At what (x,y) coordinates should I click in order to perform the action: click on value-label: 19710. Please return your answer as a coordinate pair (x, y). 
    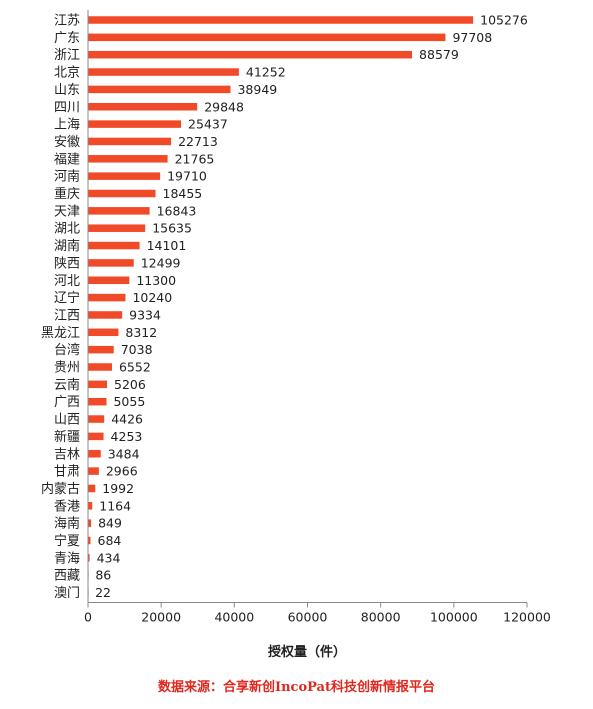
    Looking at the image, I should click on (187, 176).